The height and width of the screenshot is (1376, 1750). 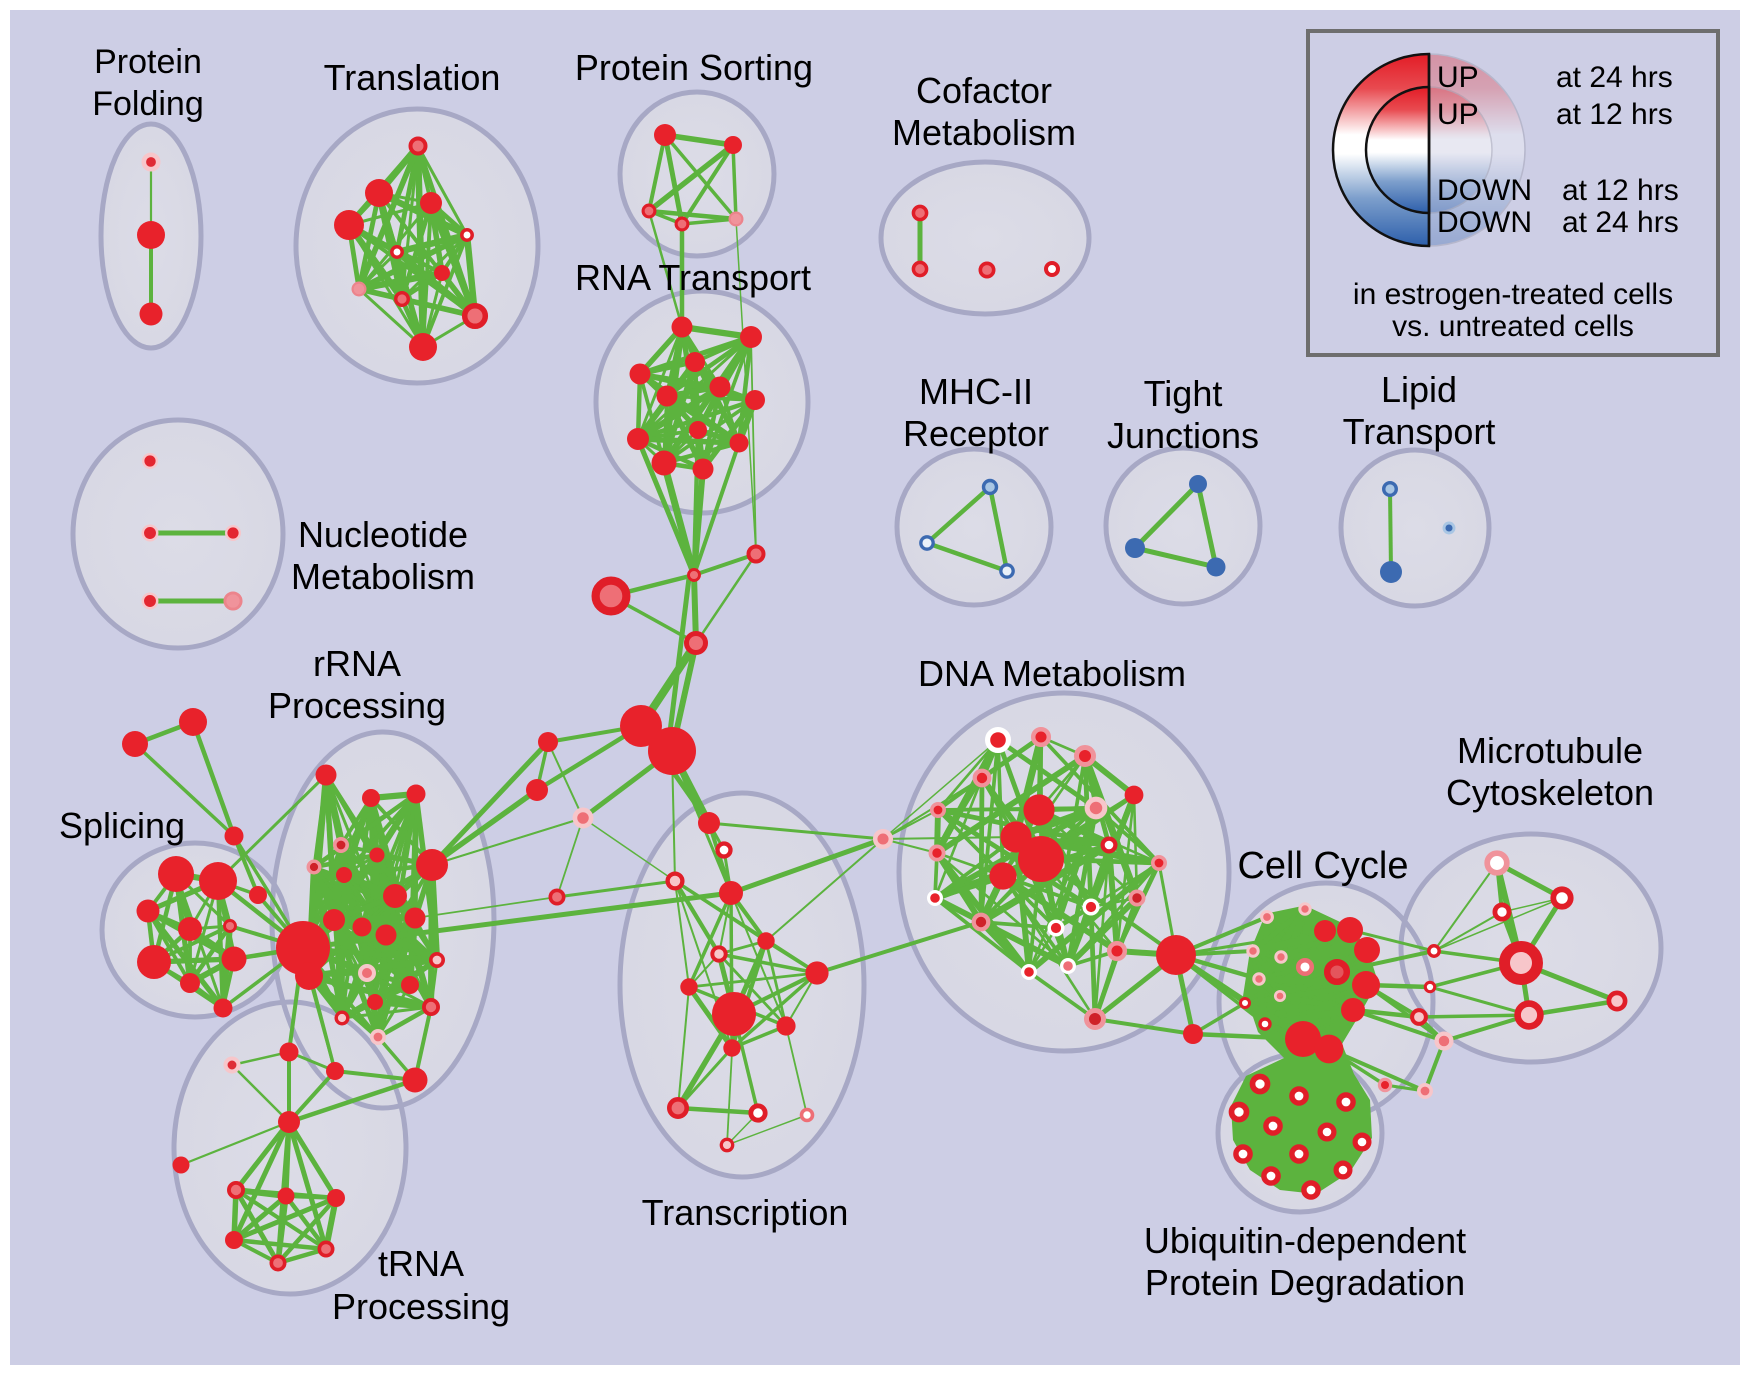 What do you see at coordinates (1322, 866) in the screenshot?
I see `svg-text: Cell Cycle` at bounding box center [1322, 866].